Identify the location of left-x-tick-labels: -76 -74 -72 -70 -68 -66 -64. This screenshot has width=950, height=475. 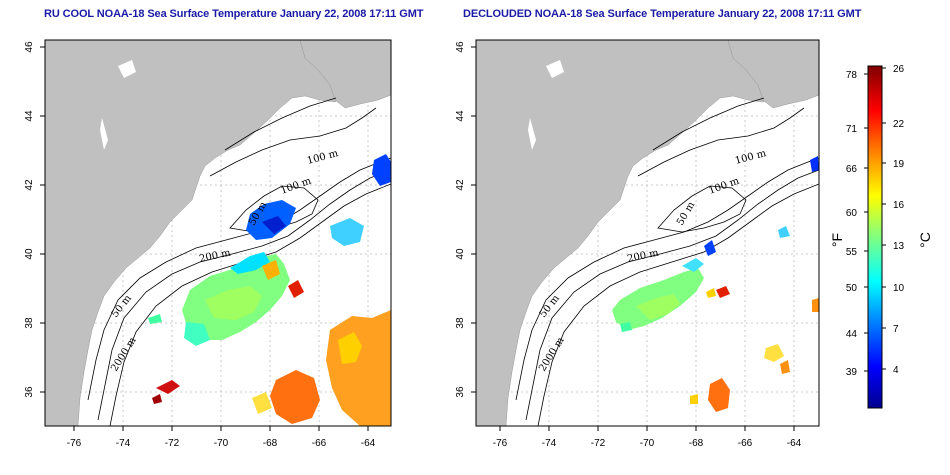
(221, 443).